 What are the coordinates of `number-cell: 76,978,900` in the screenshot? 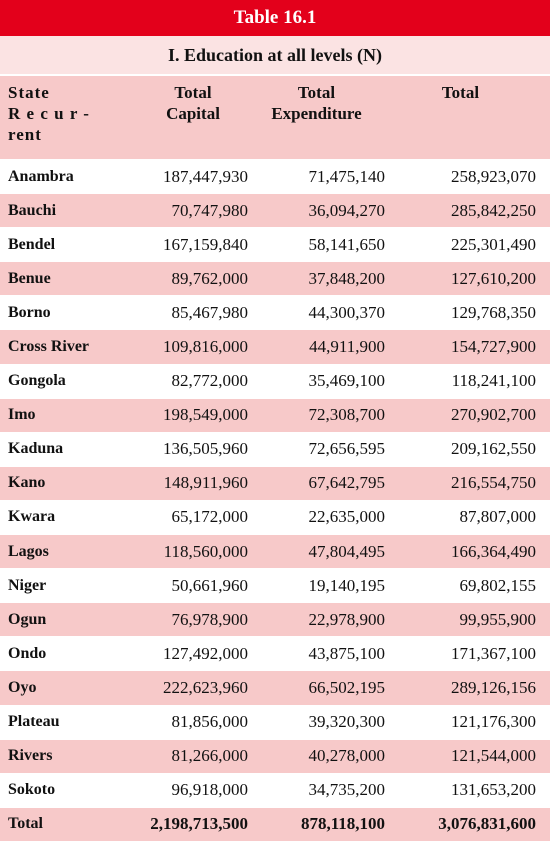 It's located at (210, 619).